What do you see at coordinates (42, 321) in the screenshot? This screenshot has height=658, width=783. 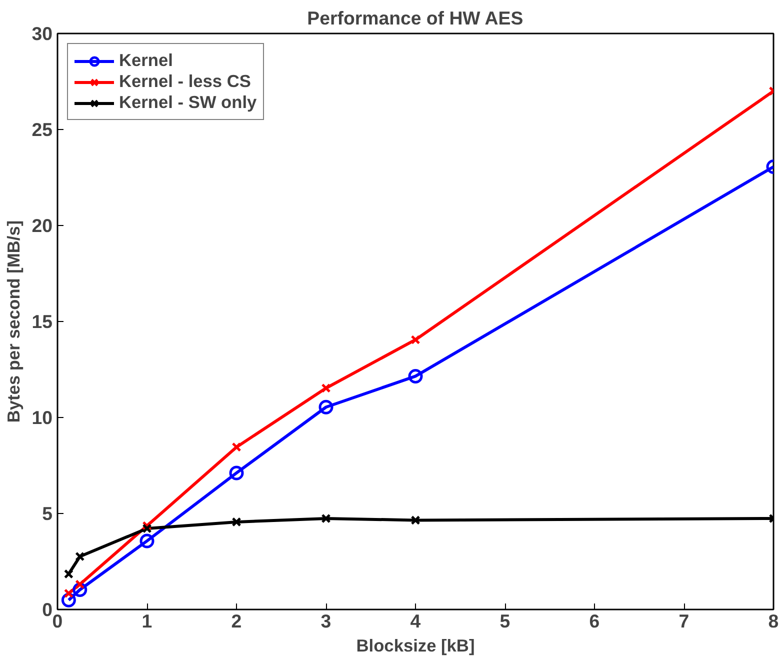 I see `y-tick-label: 15` at bounding box center [42, 321].